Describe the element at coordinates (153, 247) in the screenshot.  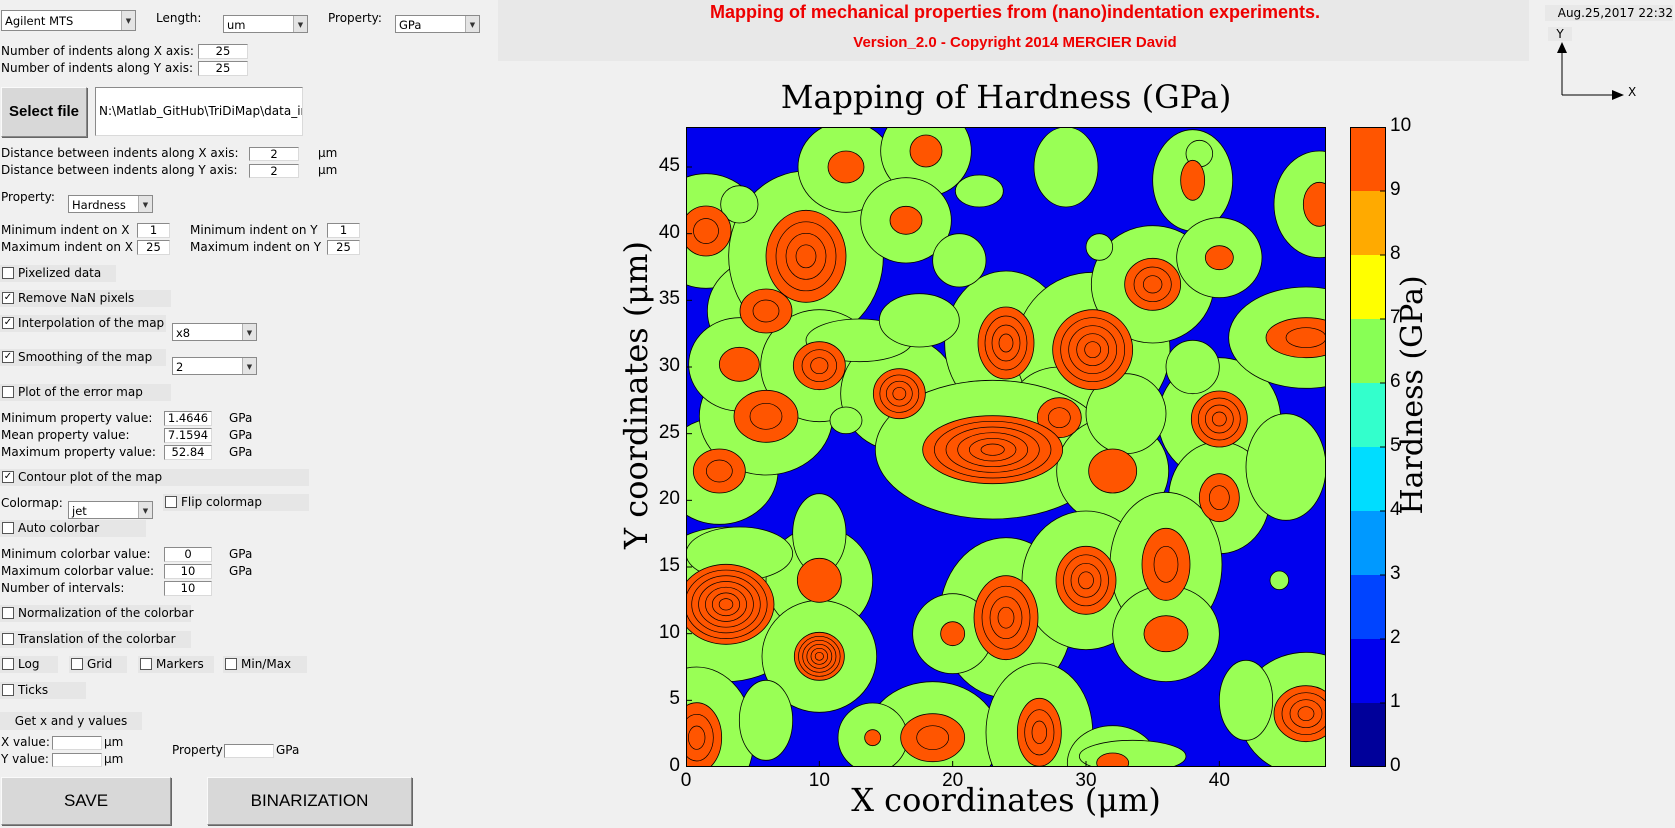
I see `max-indent-x-field: 25` at that location.